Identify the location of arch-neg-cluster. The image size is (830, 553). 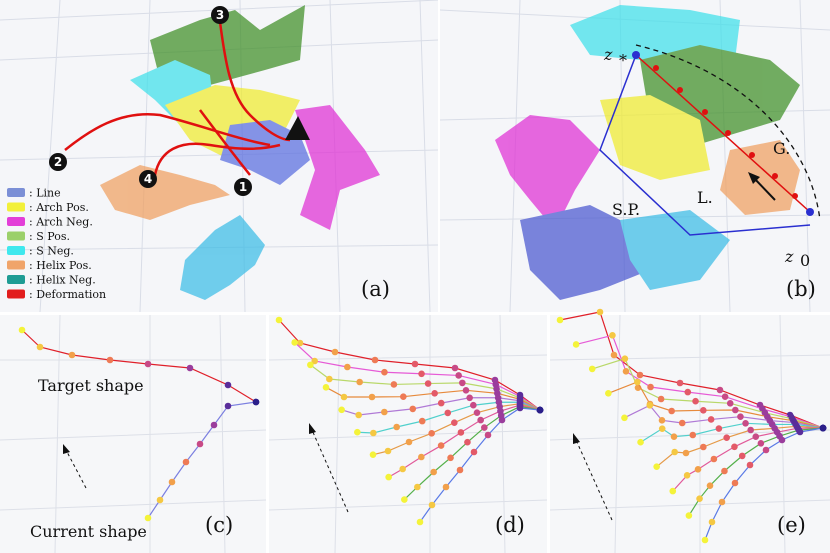
(337, 167).